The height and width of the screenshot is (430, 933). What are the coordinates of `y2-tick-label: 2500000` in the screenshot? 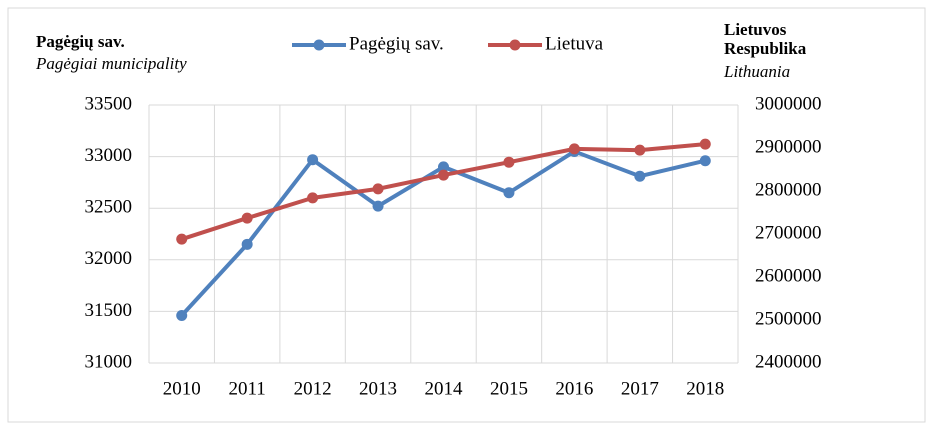 It's located at (788, 318).